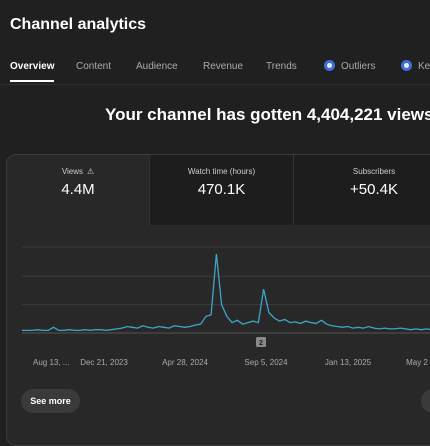 This screenshot has height=446, width=430. Describe the element at coordinates (221, 171) in the screenshot. I see `metric-watch-time-label: Watch time (hours)` at that location.